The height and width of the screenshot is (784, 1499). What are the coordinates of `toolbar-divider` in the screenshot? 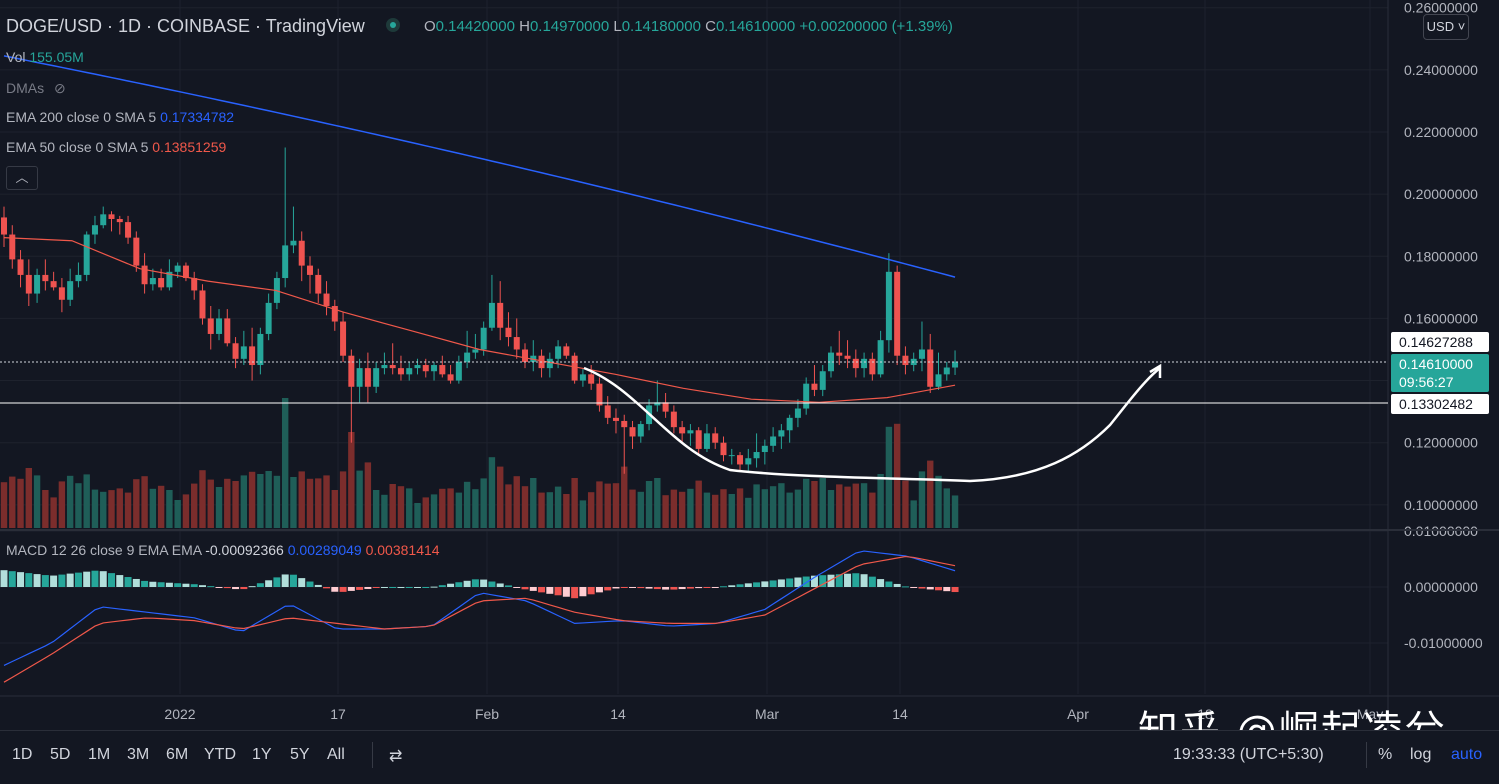 It's located at (1366, 755).